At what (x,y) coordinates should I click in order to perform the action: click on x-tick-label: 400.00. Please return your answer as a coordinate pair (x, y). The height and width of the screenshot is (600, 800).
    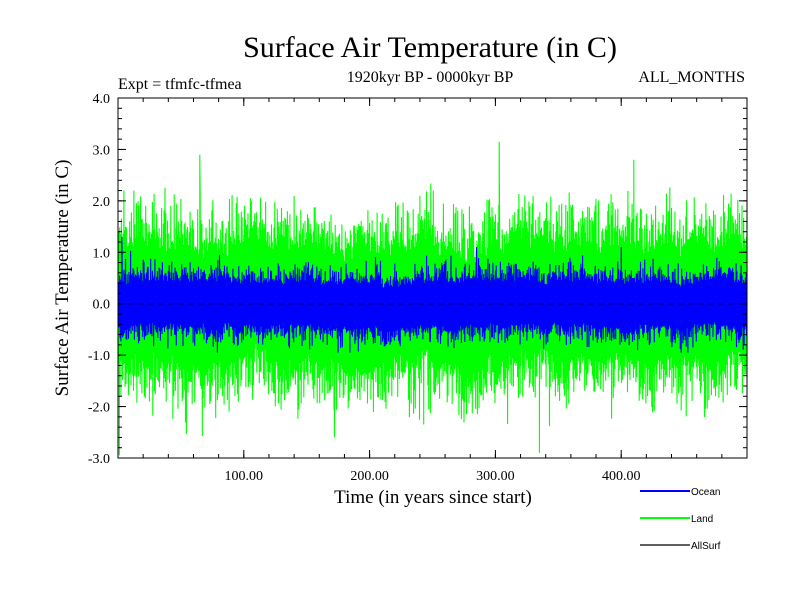
    Looking at the image, I should click on (621, 476).